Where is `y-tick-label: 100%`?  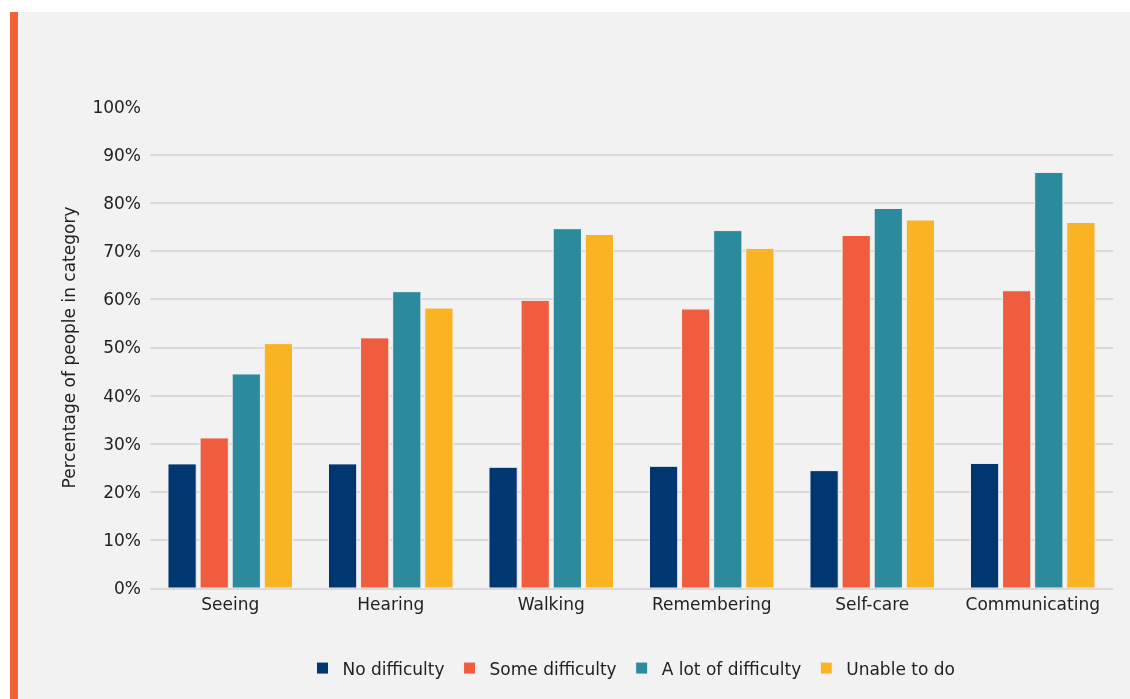 y-tick-label: 100% is located at coordinates (116, 106).